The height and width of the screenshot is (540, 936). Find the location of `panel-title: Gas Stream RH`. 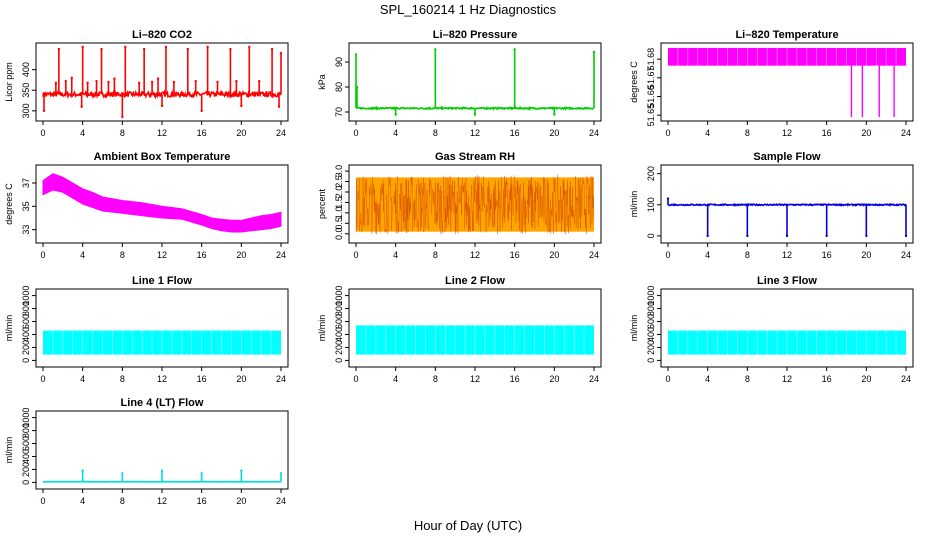

panel-title: Gas Stream RH is located at coordinates (475, 157).